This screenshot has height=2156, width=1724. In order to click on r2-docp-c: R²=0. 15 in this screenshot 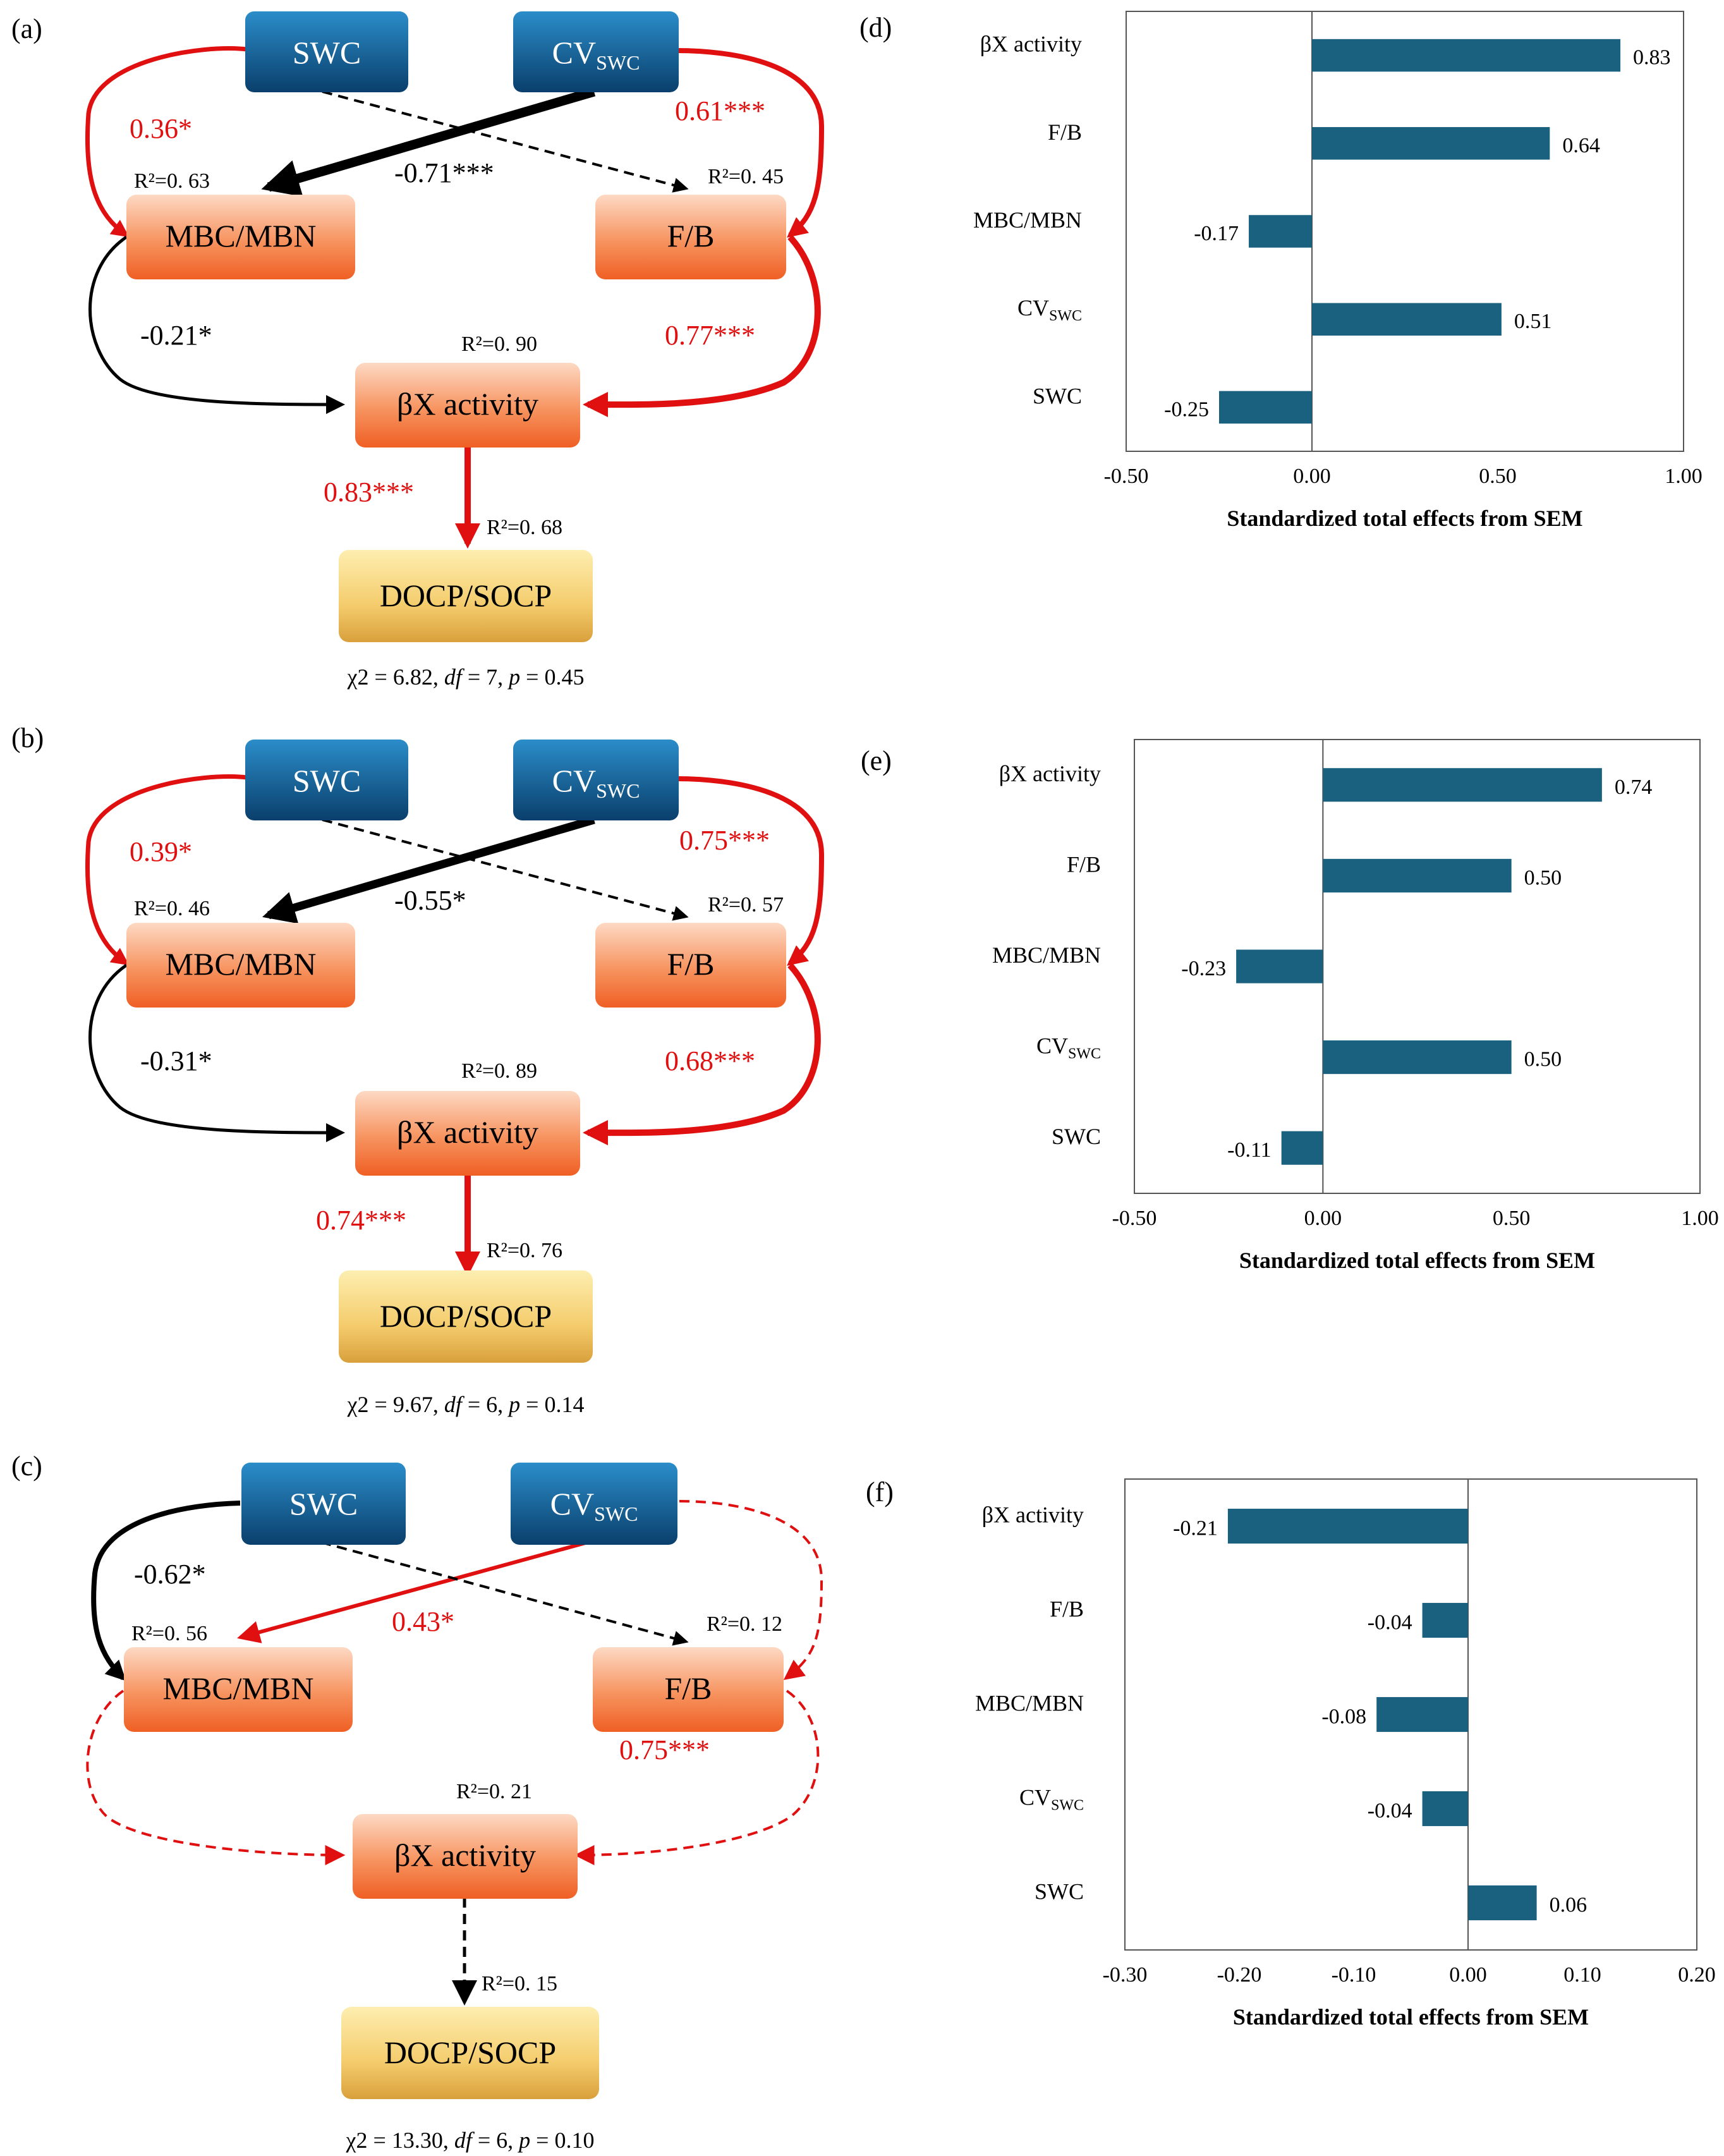, I will do `click(519, 1983)`.